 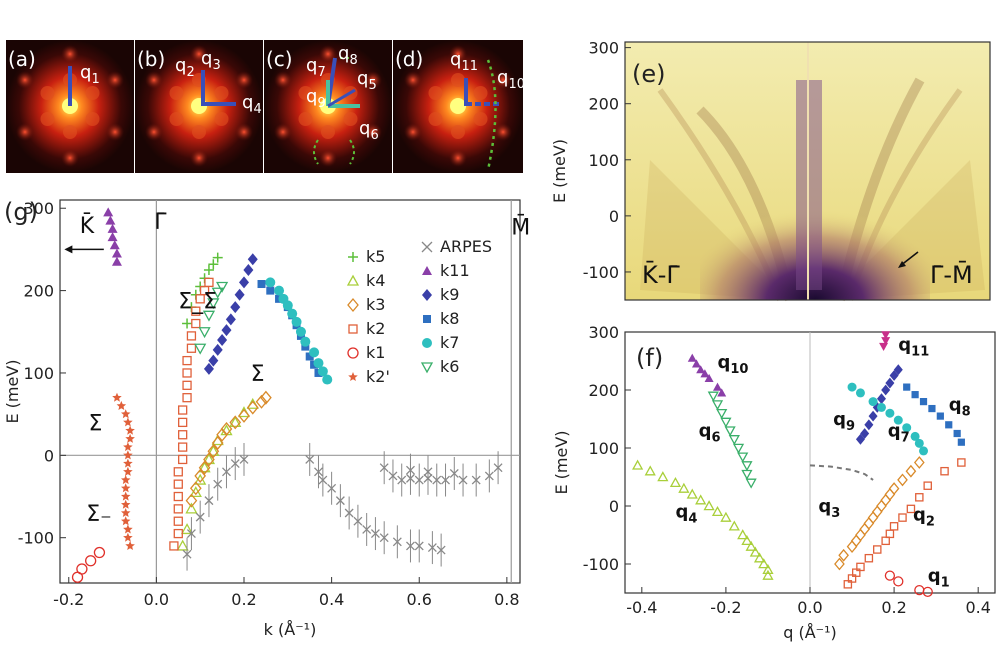 I want to click on fft-center-spot, so click(x=458, y=106).